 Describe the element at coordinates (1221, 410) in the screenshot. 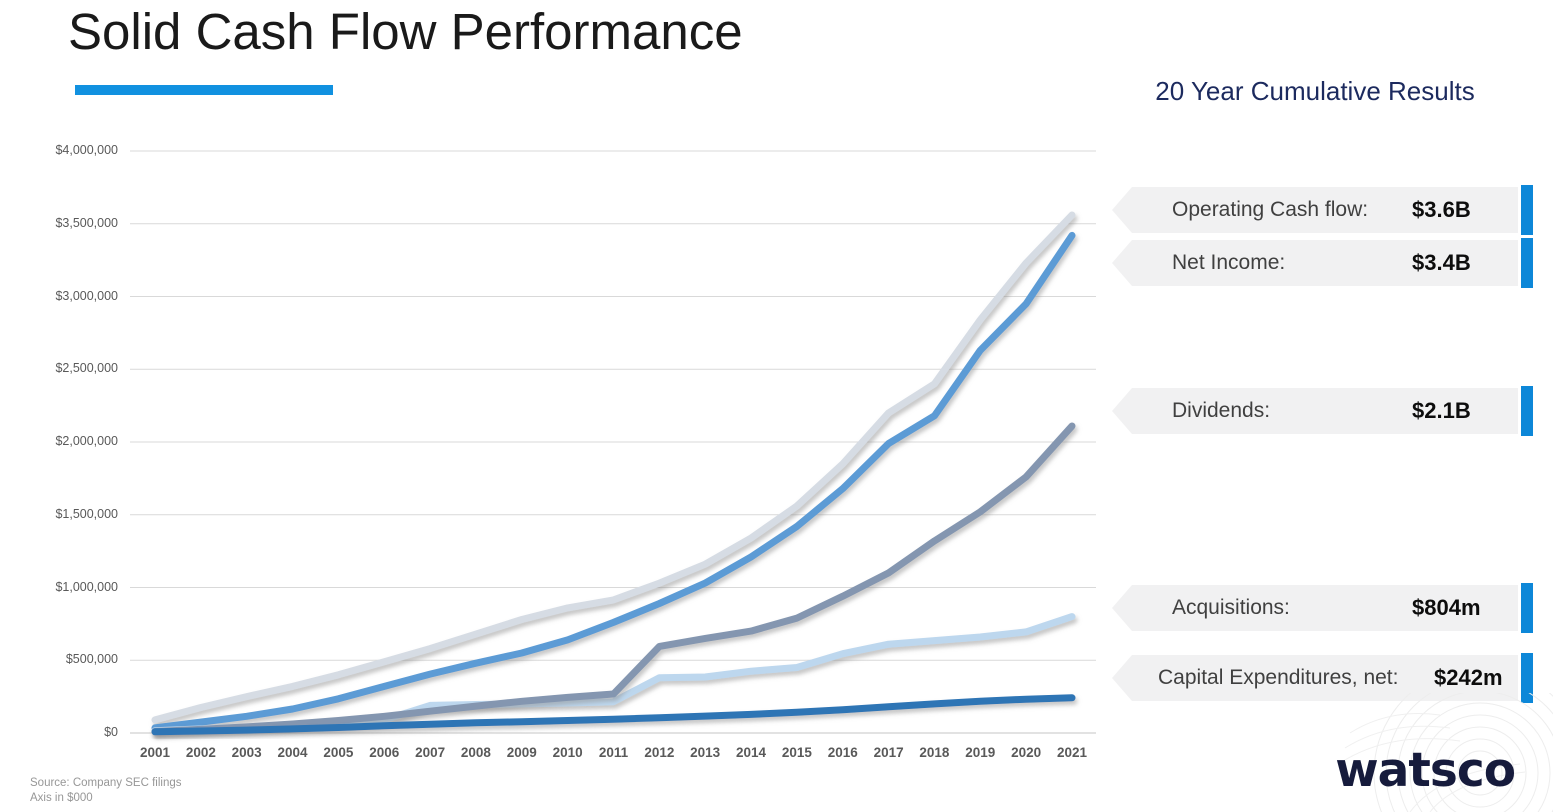

I see `callout-label: Dividends:` at that location.